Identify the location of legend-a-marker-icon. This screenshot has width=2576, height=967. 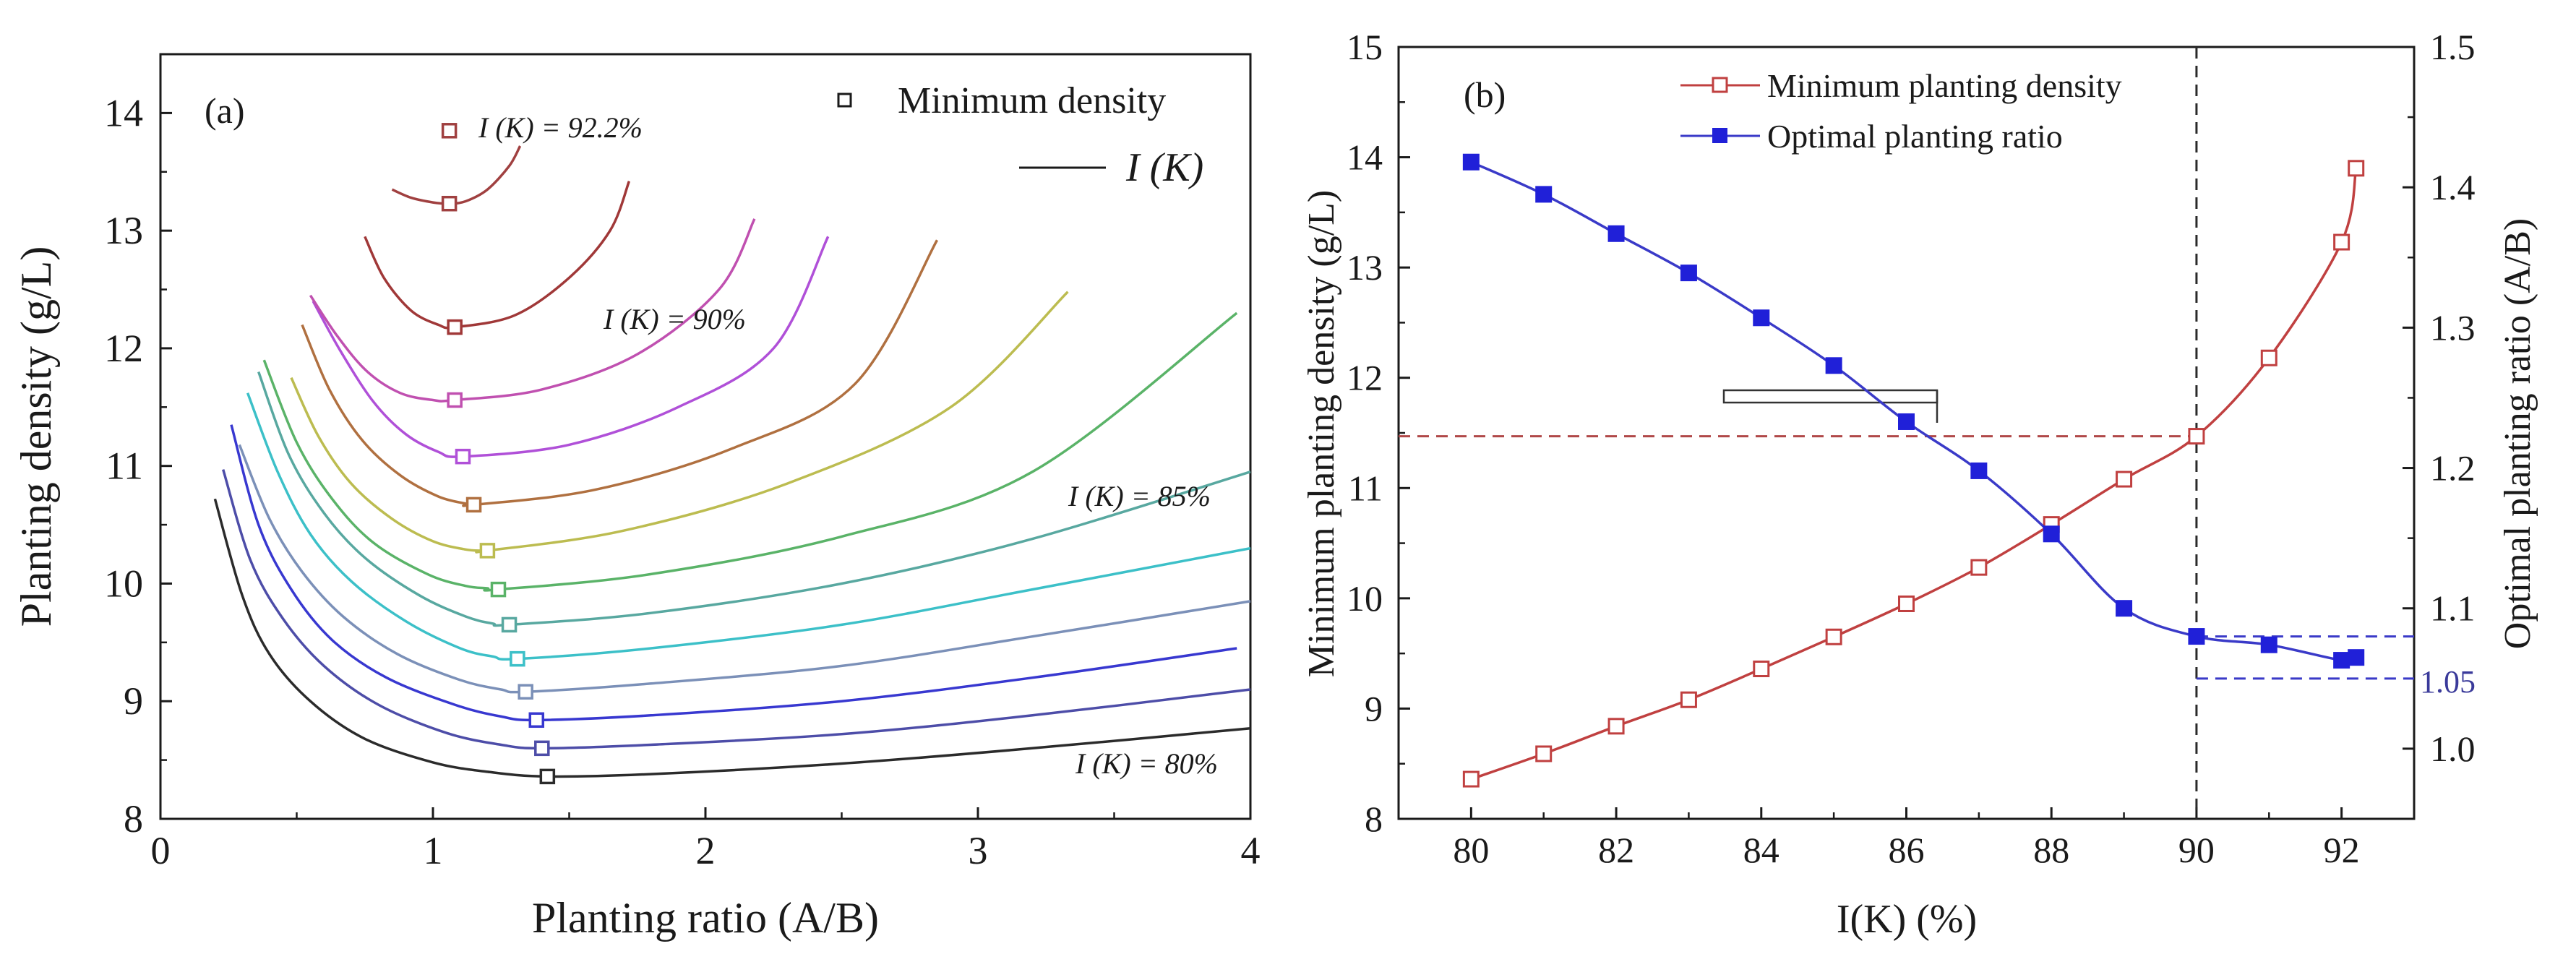
(845, 101).